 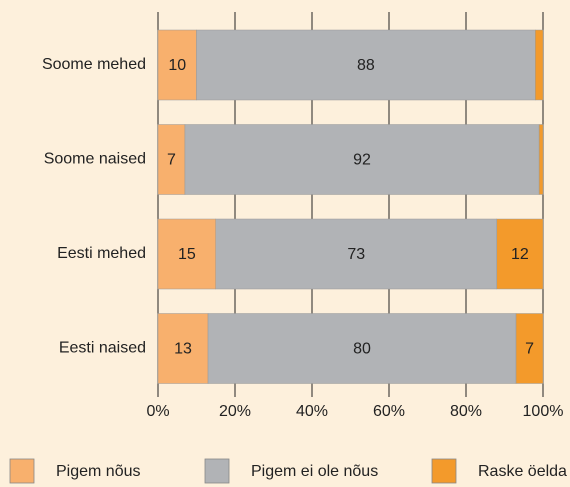 I want to click on x-tick-label: 80%, so click(x=466, y=411).